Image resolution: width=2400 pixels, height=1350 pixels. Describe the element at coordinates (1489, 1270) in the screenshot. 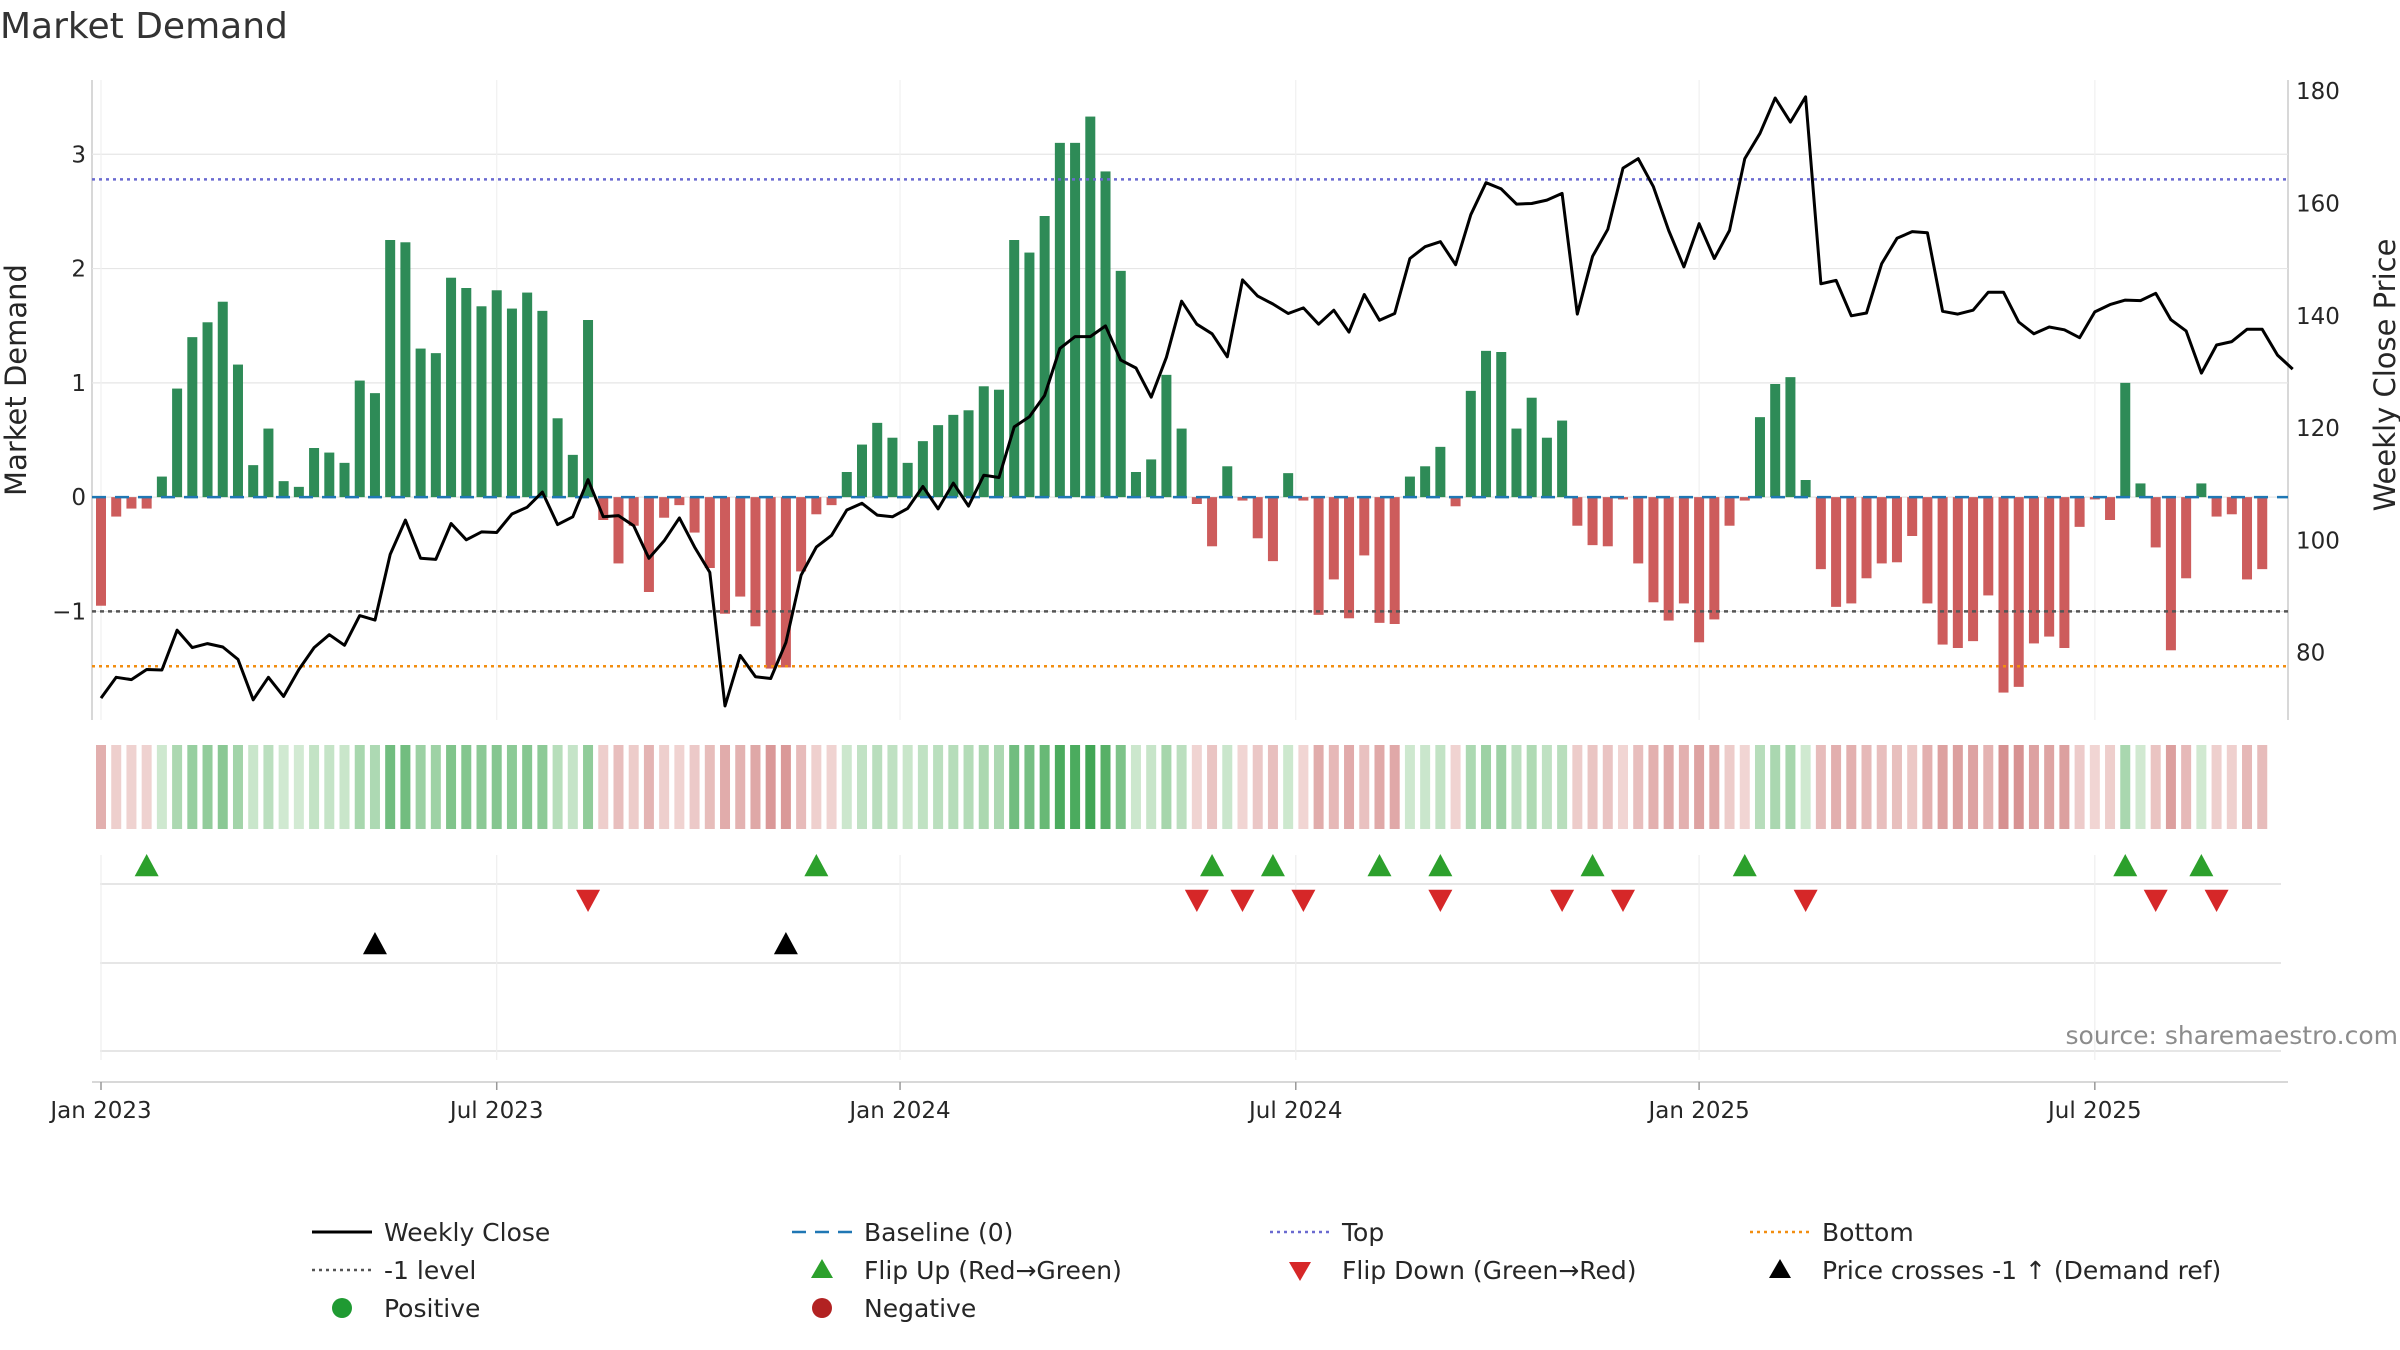

I see `legend-label: Flip Down (Green→Red)` at that location.